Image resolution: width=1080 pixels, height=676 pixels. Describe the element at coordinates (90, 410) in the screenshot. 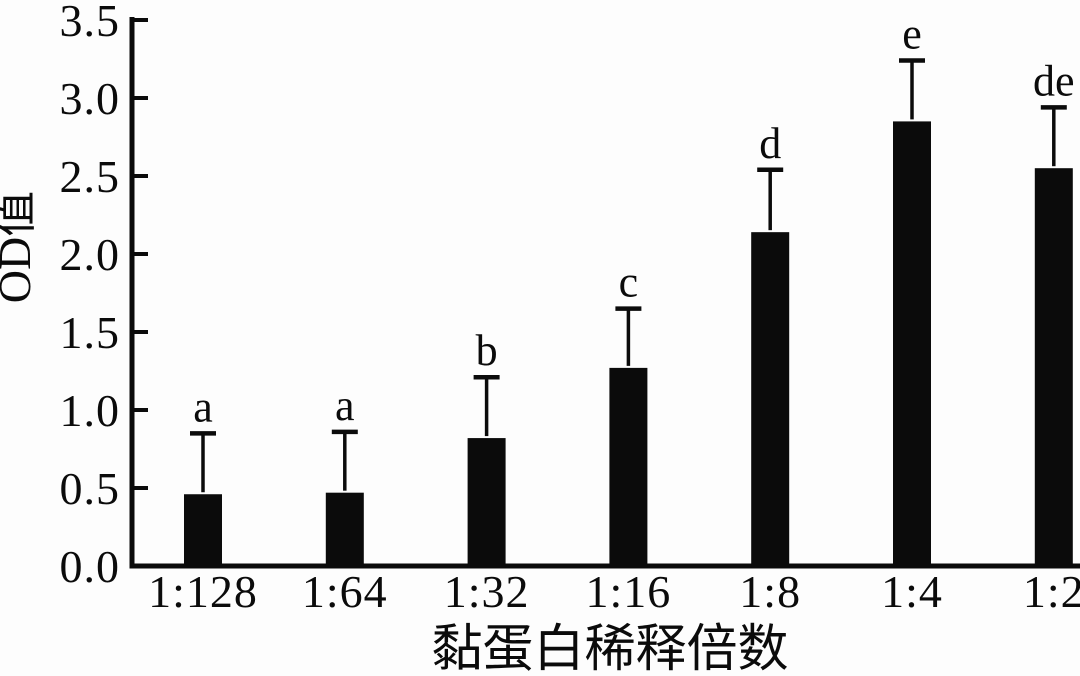

I see `y-tick-label: 1.0` at that location.